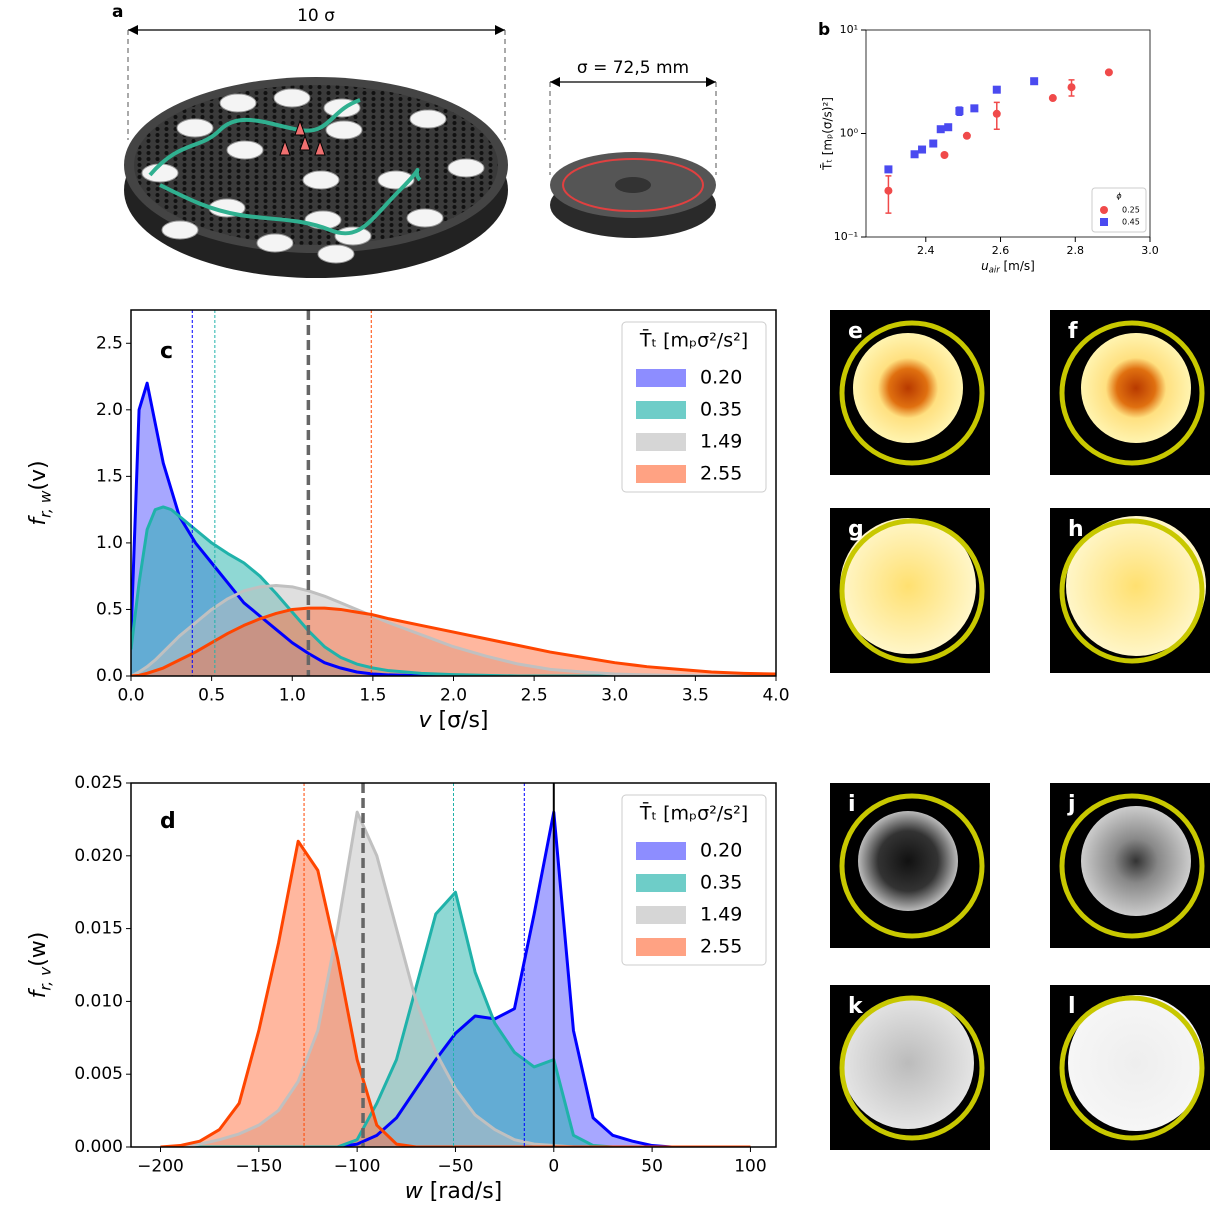  Describe the element at coordinates (855, 331) in the screenshot. I see `panel-label: e` at that location.